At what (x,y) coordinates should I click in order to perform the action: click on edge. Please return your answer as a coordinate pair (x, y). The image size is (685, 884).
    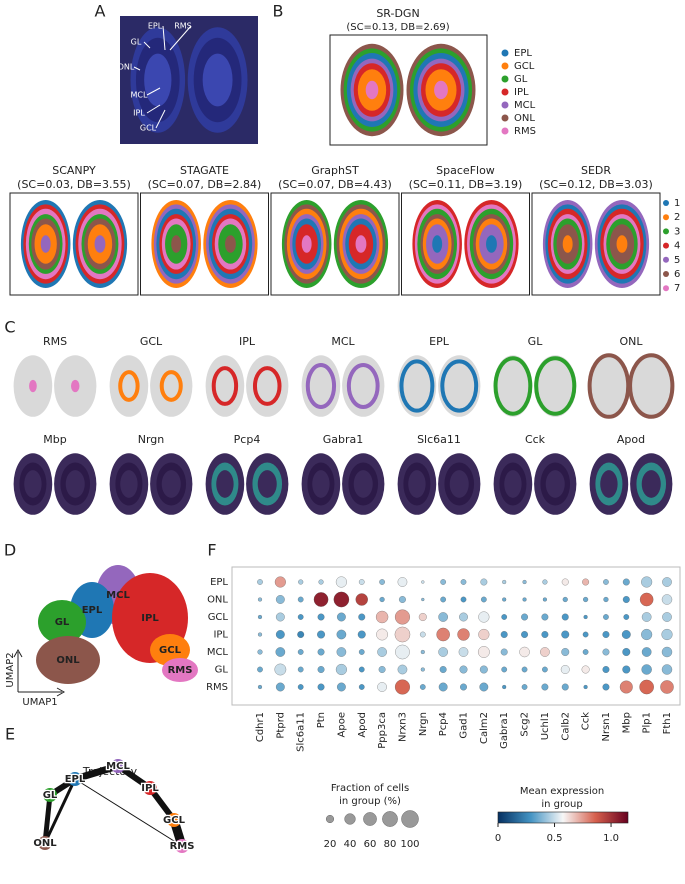
    Looking at the image, I should click on (128, 812).